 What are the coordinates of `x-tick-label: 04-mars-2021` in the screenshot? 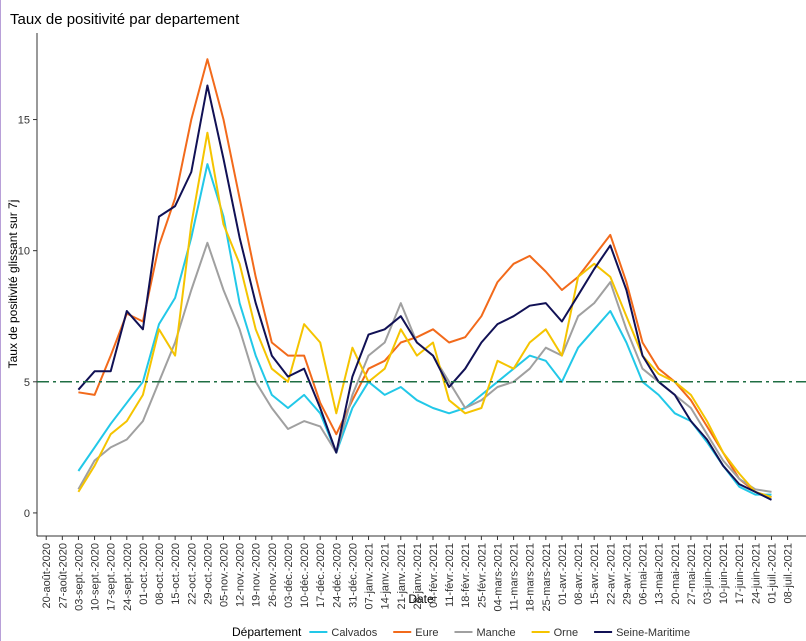 It's located at (498, 577).